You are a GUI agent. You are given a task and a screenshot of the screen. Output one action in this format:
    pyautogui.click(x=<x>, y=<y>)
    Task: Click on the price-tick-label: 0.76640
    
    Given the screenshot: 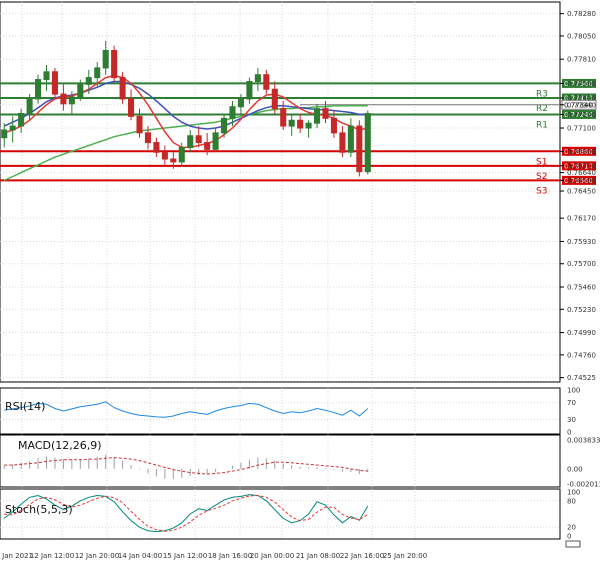 What is the action you would take?
    pyautogui.click(x=581, y=173)
    